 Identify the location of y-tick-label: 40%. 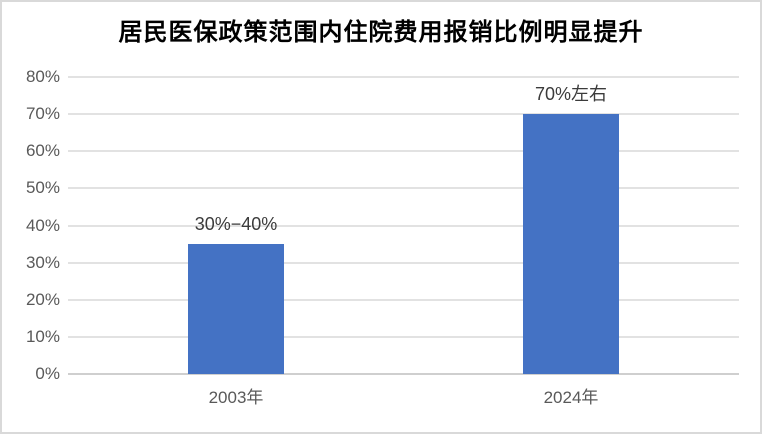
(42, 225).